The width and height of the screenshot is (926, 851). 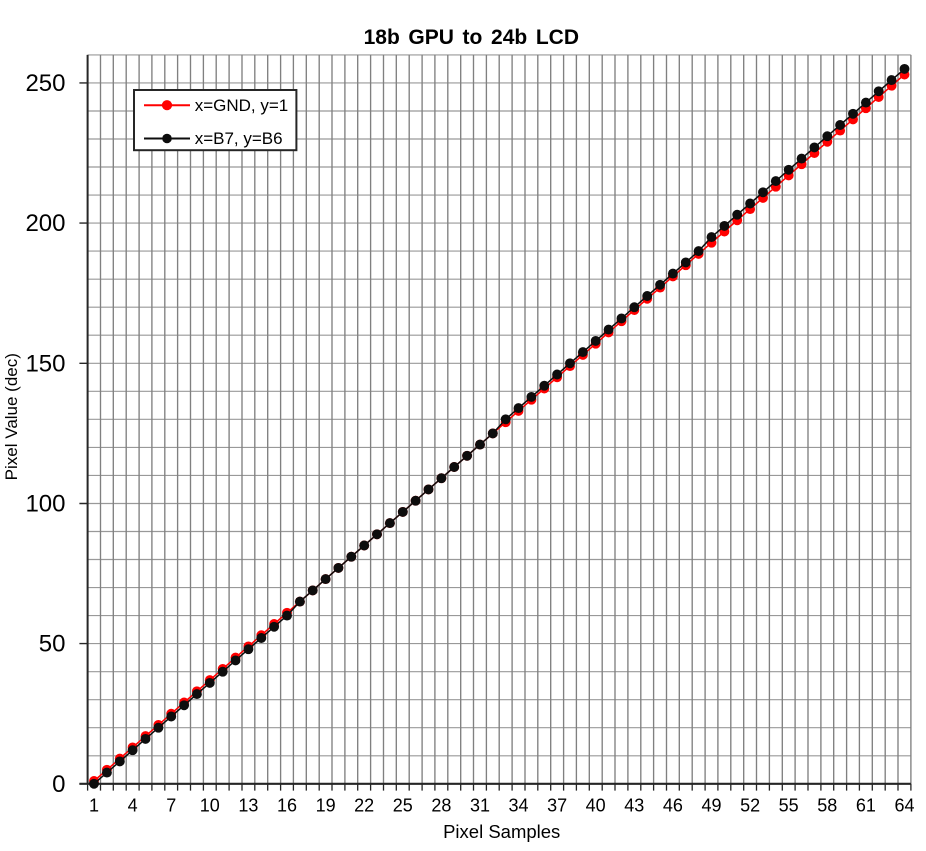 What do you see at coordinates (248, 806) in the screenshot?
I see `svg-text: 13` at bounding box center [248, 806].